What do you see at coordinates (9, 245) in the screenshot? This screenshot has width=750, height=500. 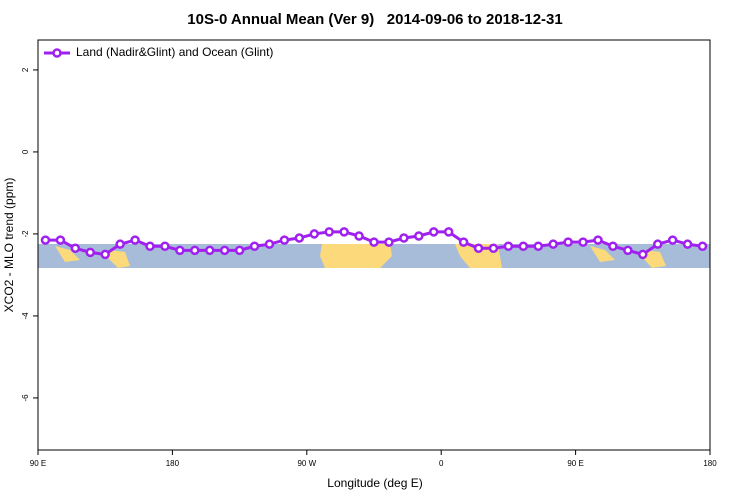 I see `y-axis-label: XCO2 - MLO trend (ppm)` at bounding box center [9, 245].